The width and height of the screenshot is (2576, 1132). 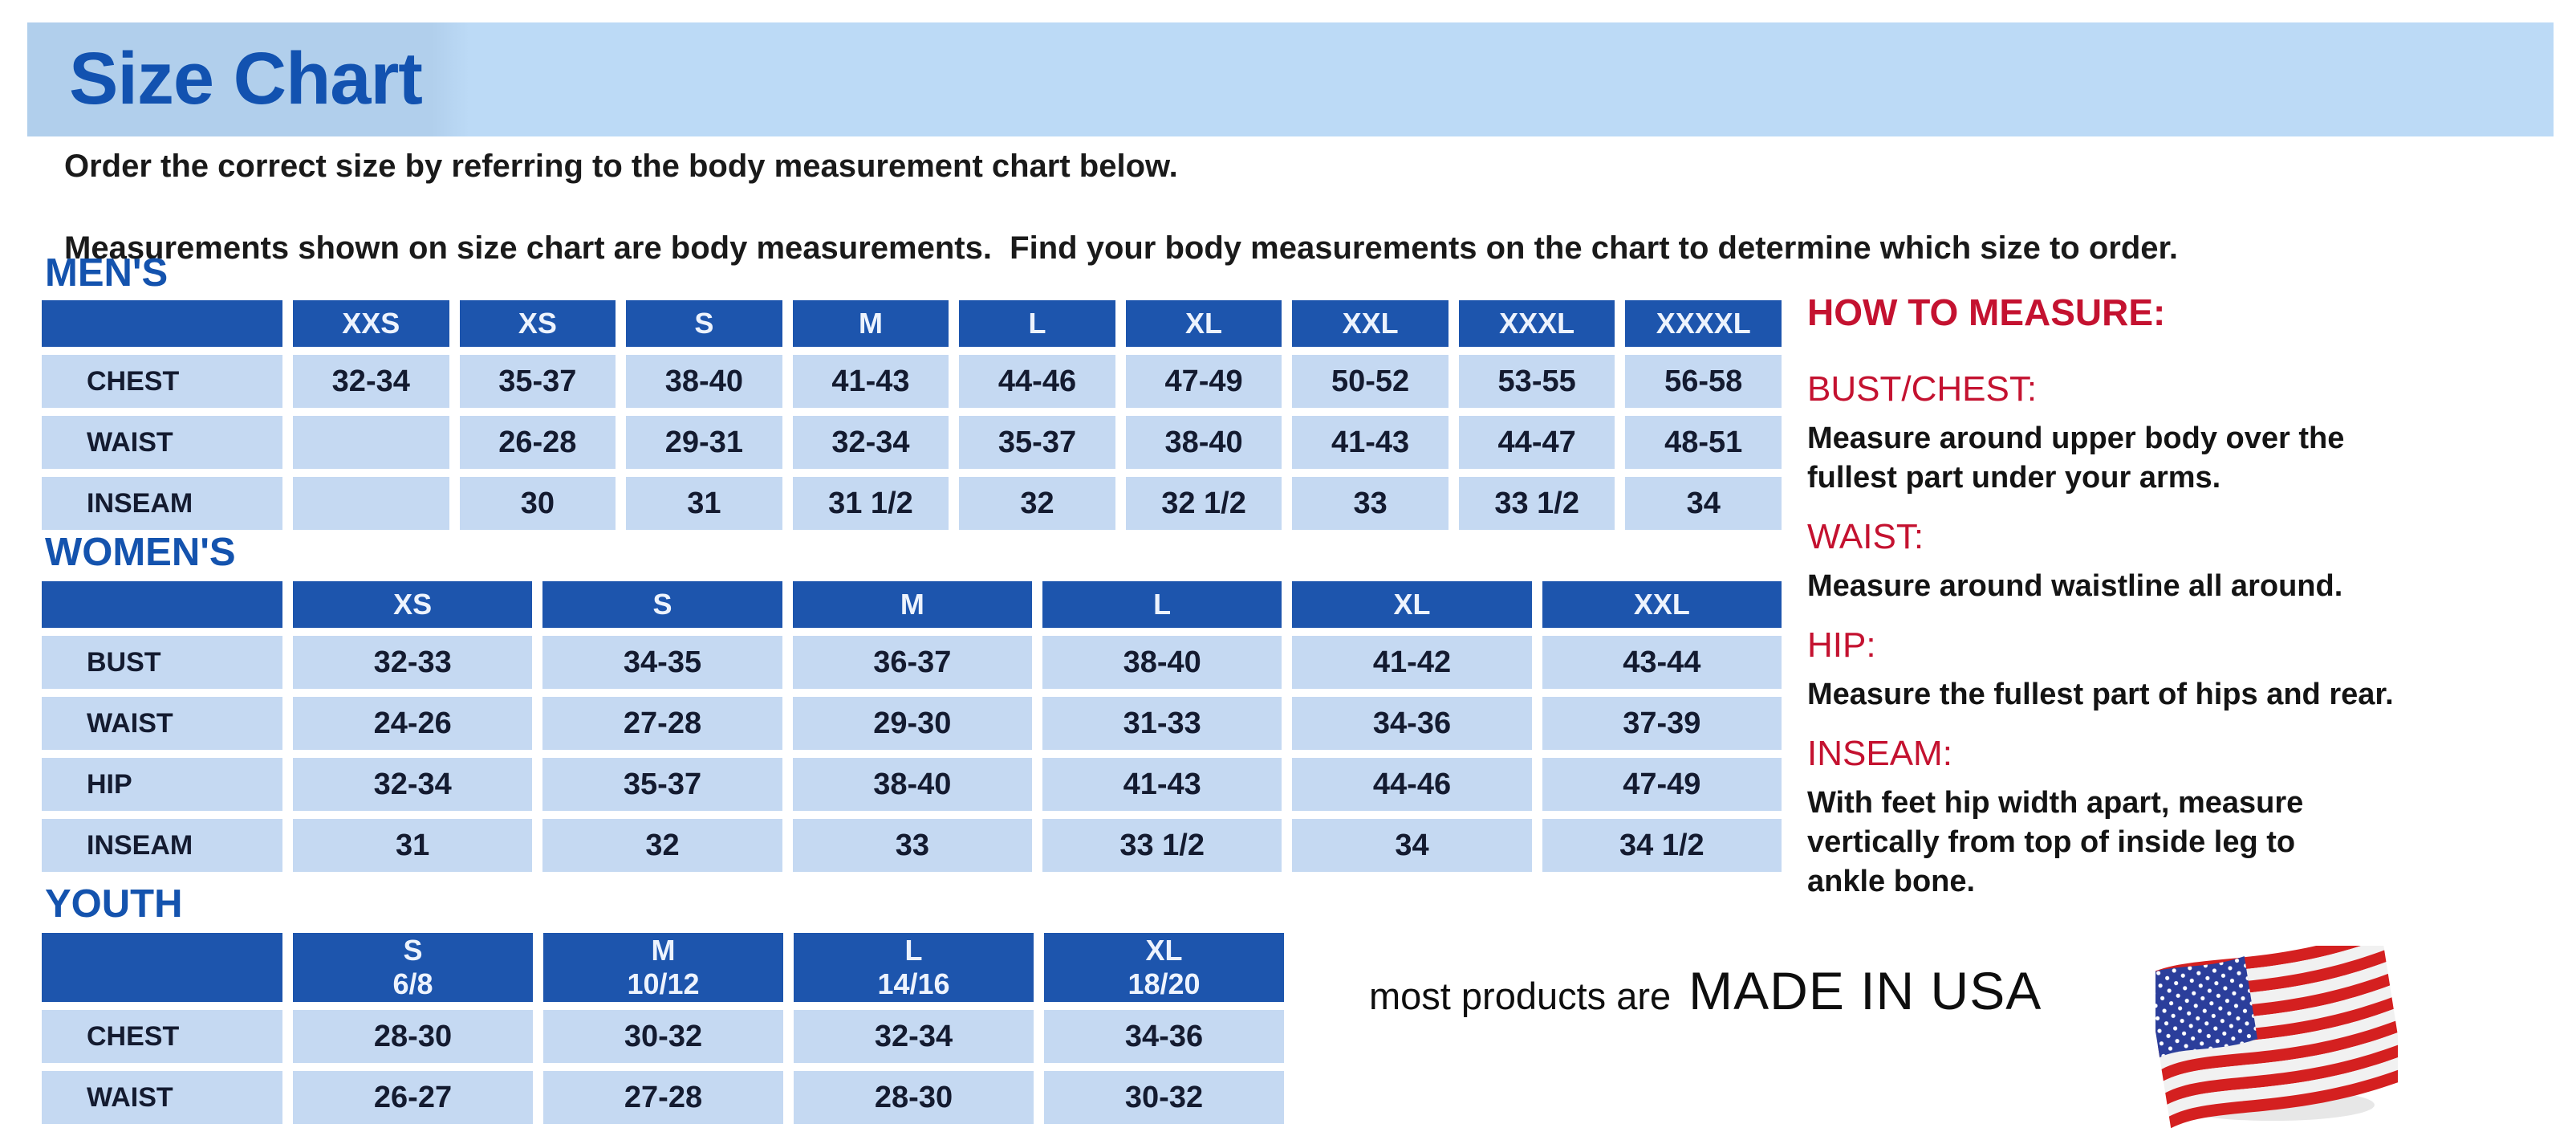 What do you see at coordinates (114, 904) in the screenshot?
I see `youth-section-heading: YOUTH` at bounding box center [114, 904].